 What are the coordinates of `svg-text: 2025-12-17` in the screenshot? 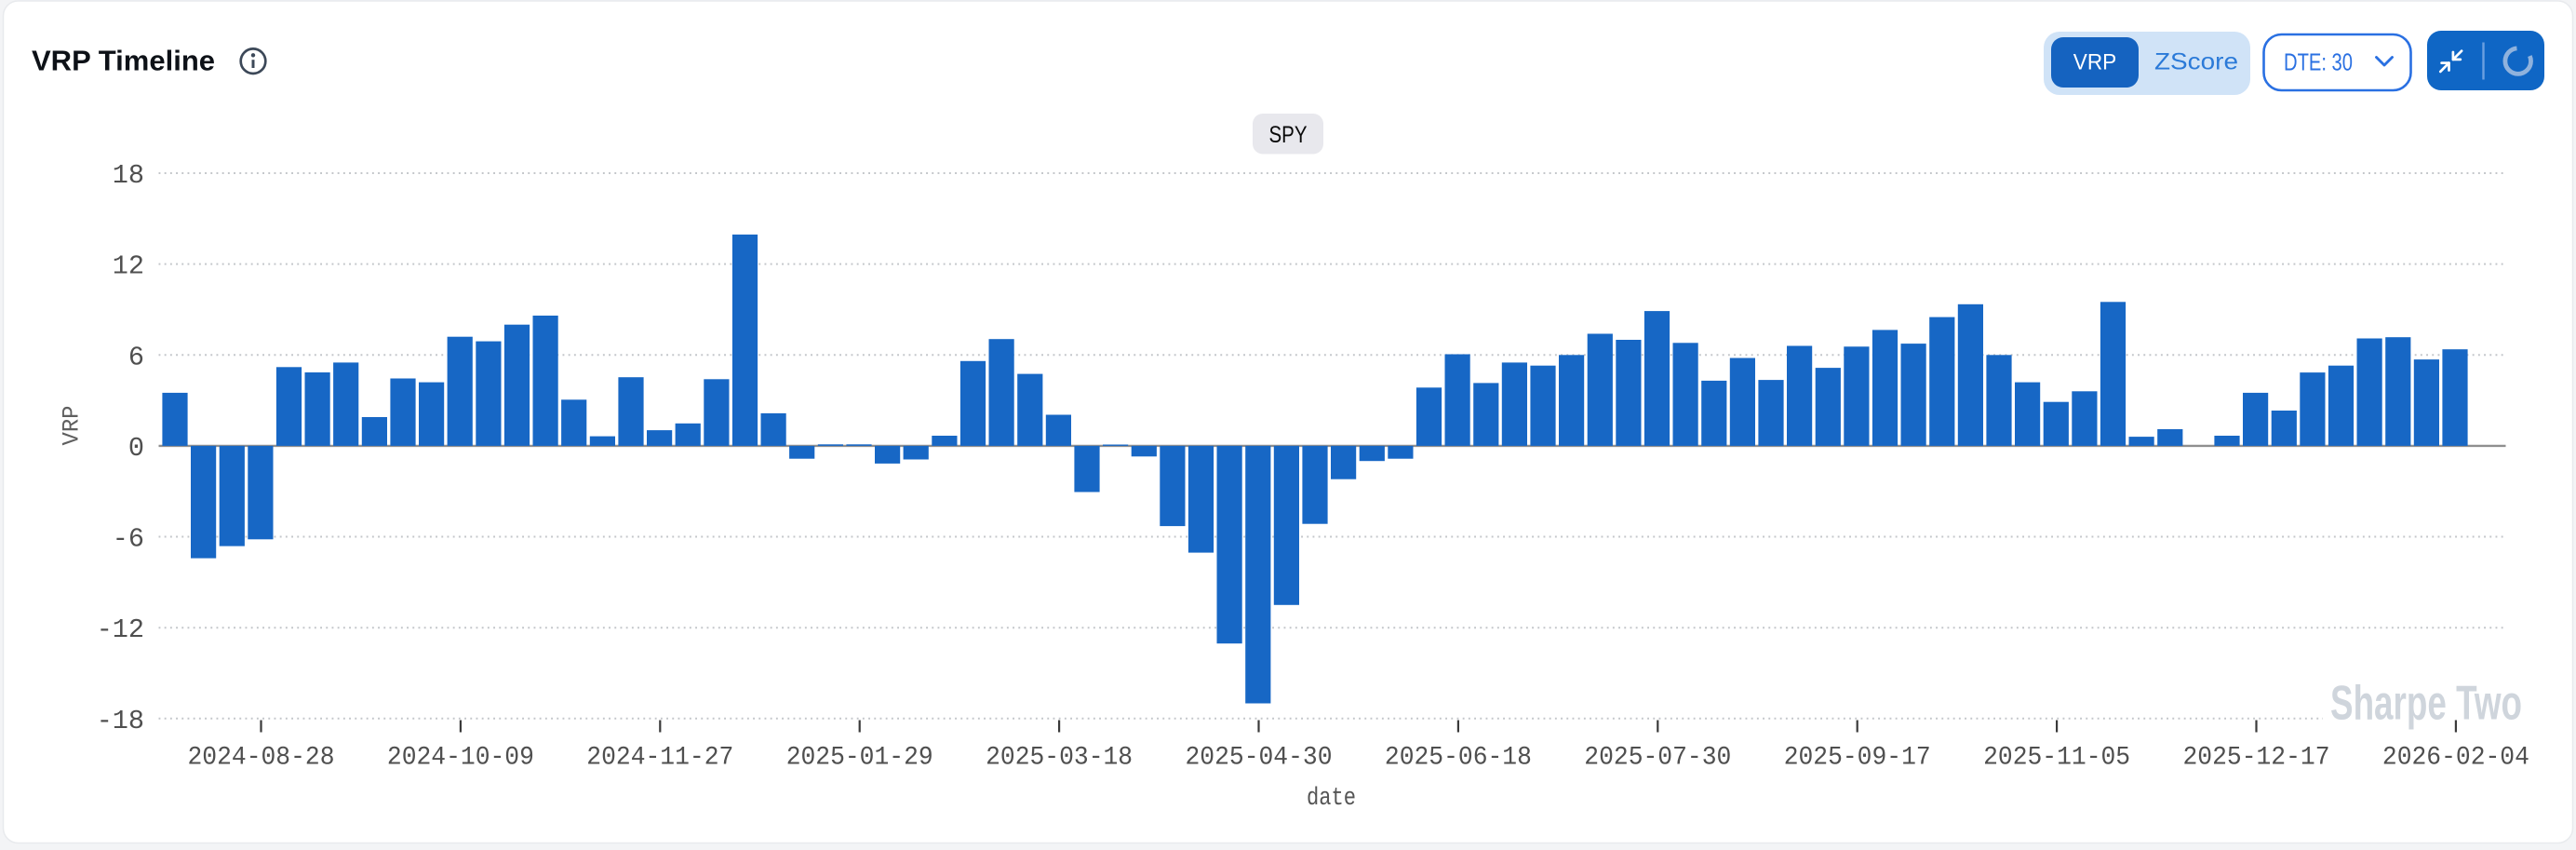 It's located at (2256, 758).